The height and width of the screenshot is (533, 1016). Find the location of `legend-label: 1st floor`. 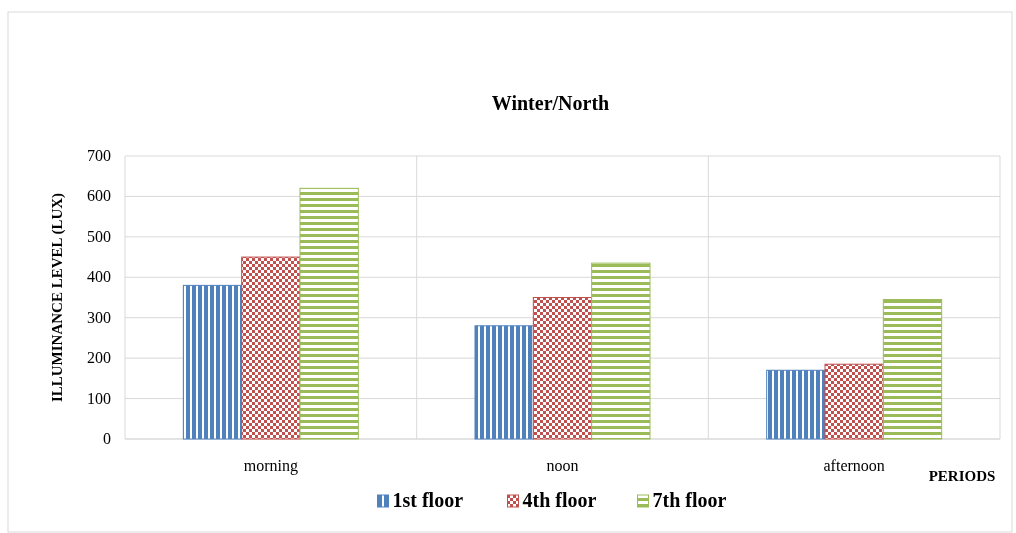

legend-label: 1st floor is located at coordinates (428, 500).